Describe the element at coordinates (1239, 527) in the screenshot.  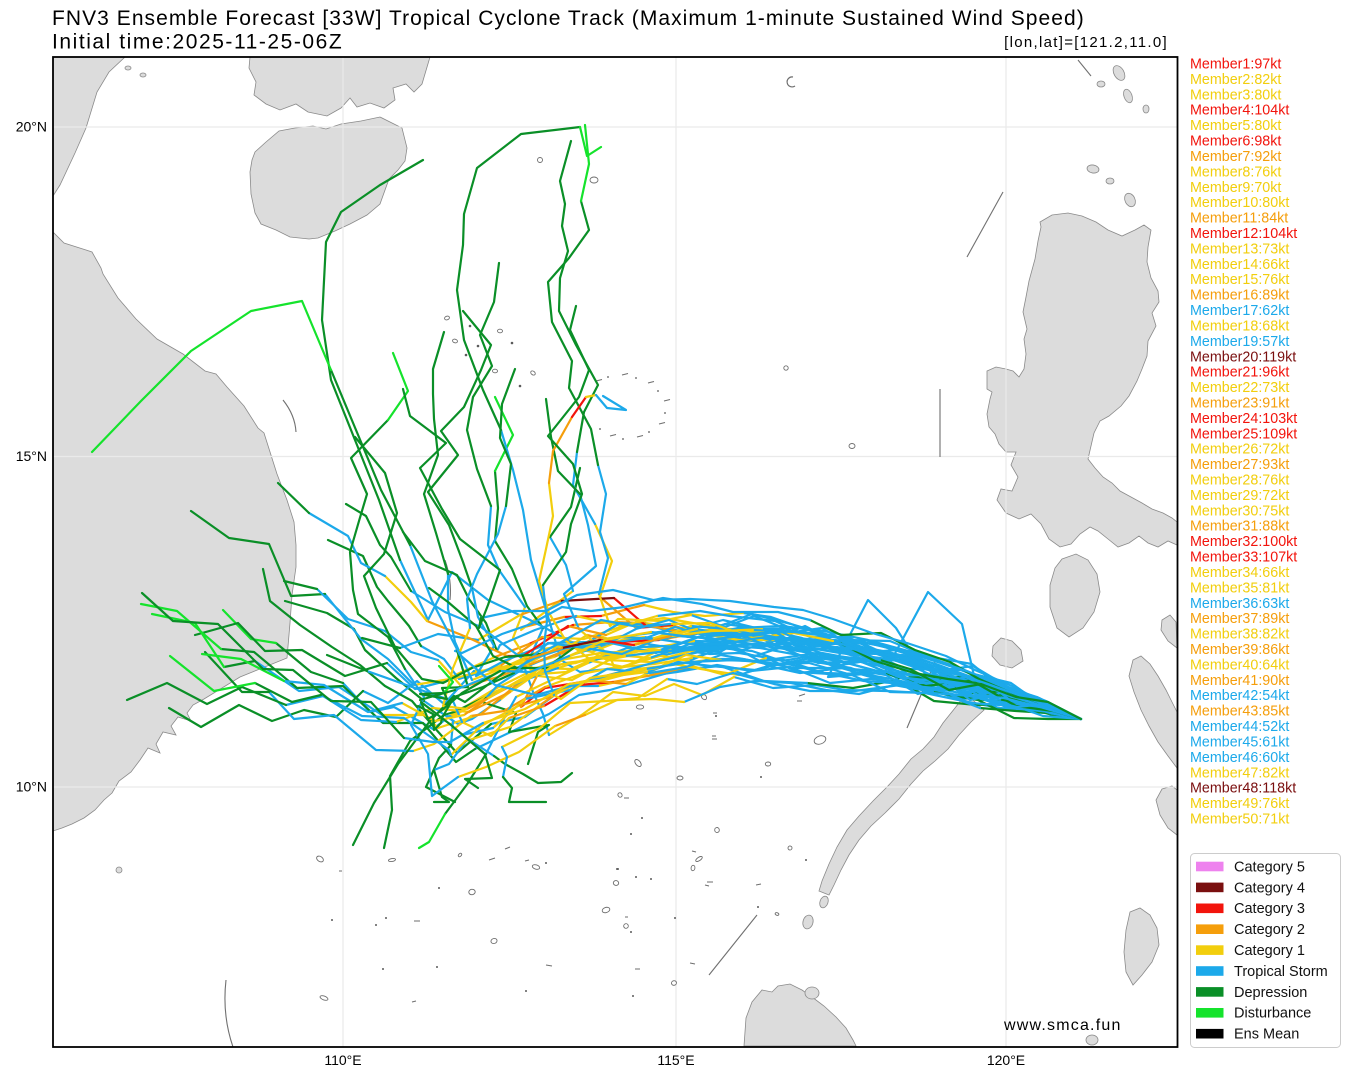
I see `svg-text: Member31:88kt` at that location.